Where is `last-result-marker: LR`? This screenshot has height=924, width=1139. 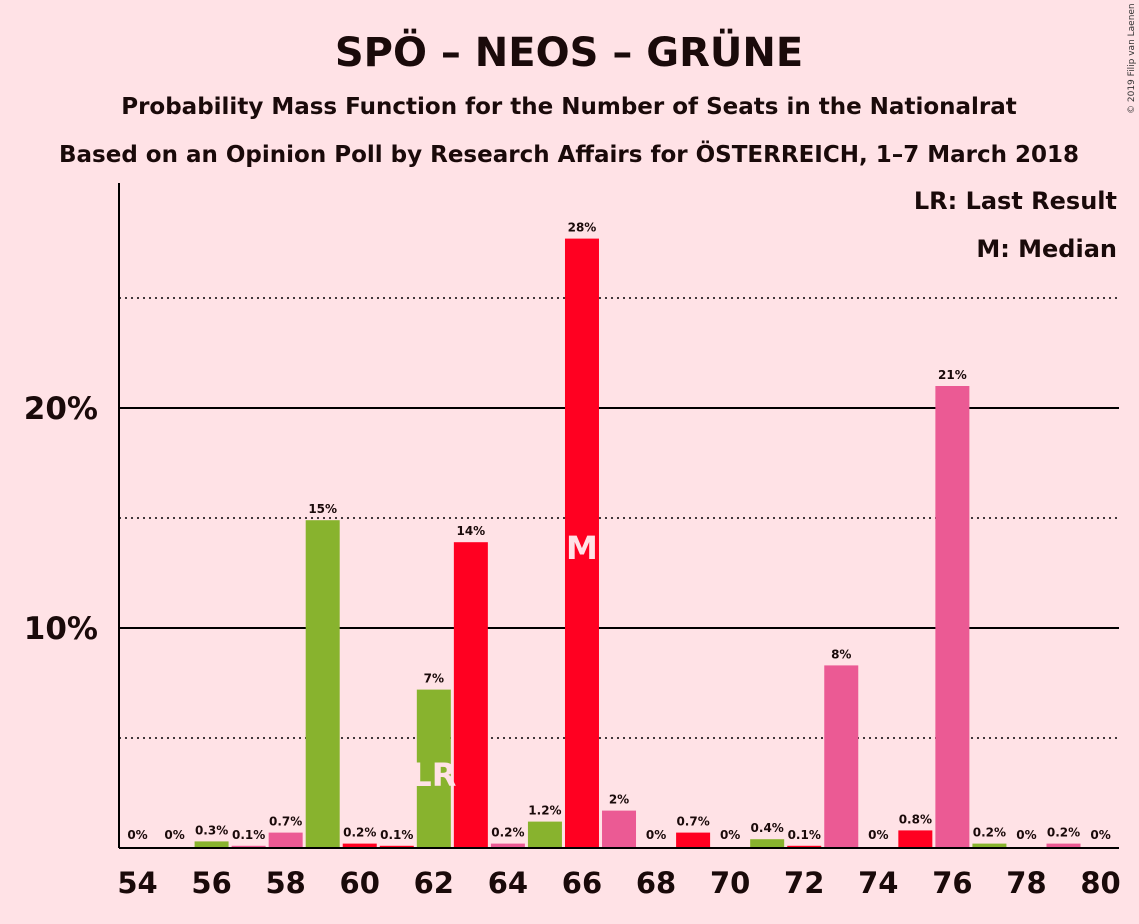 last-result-marker: LR is located at coordinates (433, 775).